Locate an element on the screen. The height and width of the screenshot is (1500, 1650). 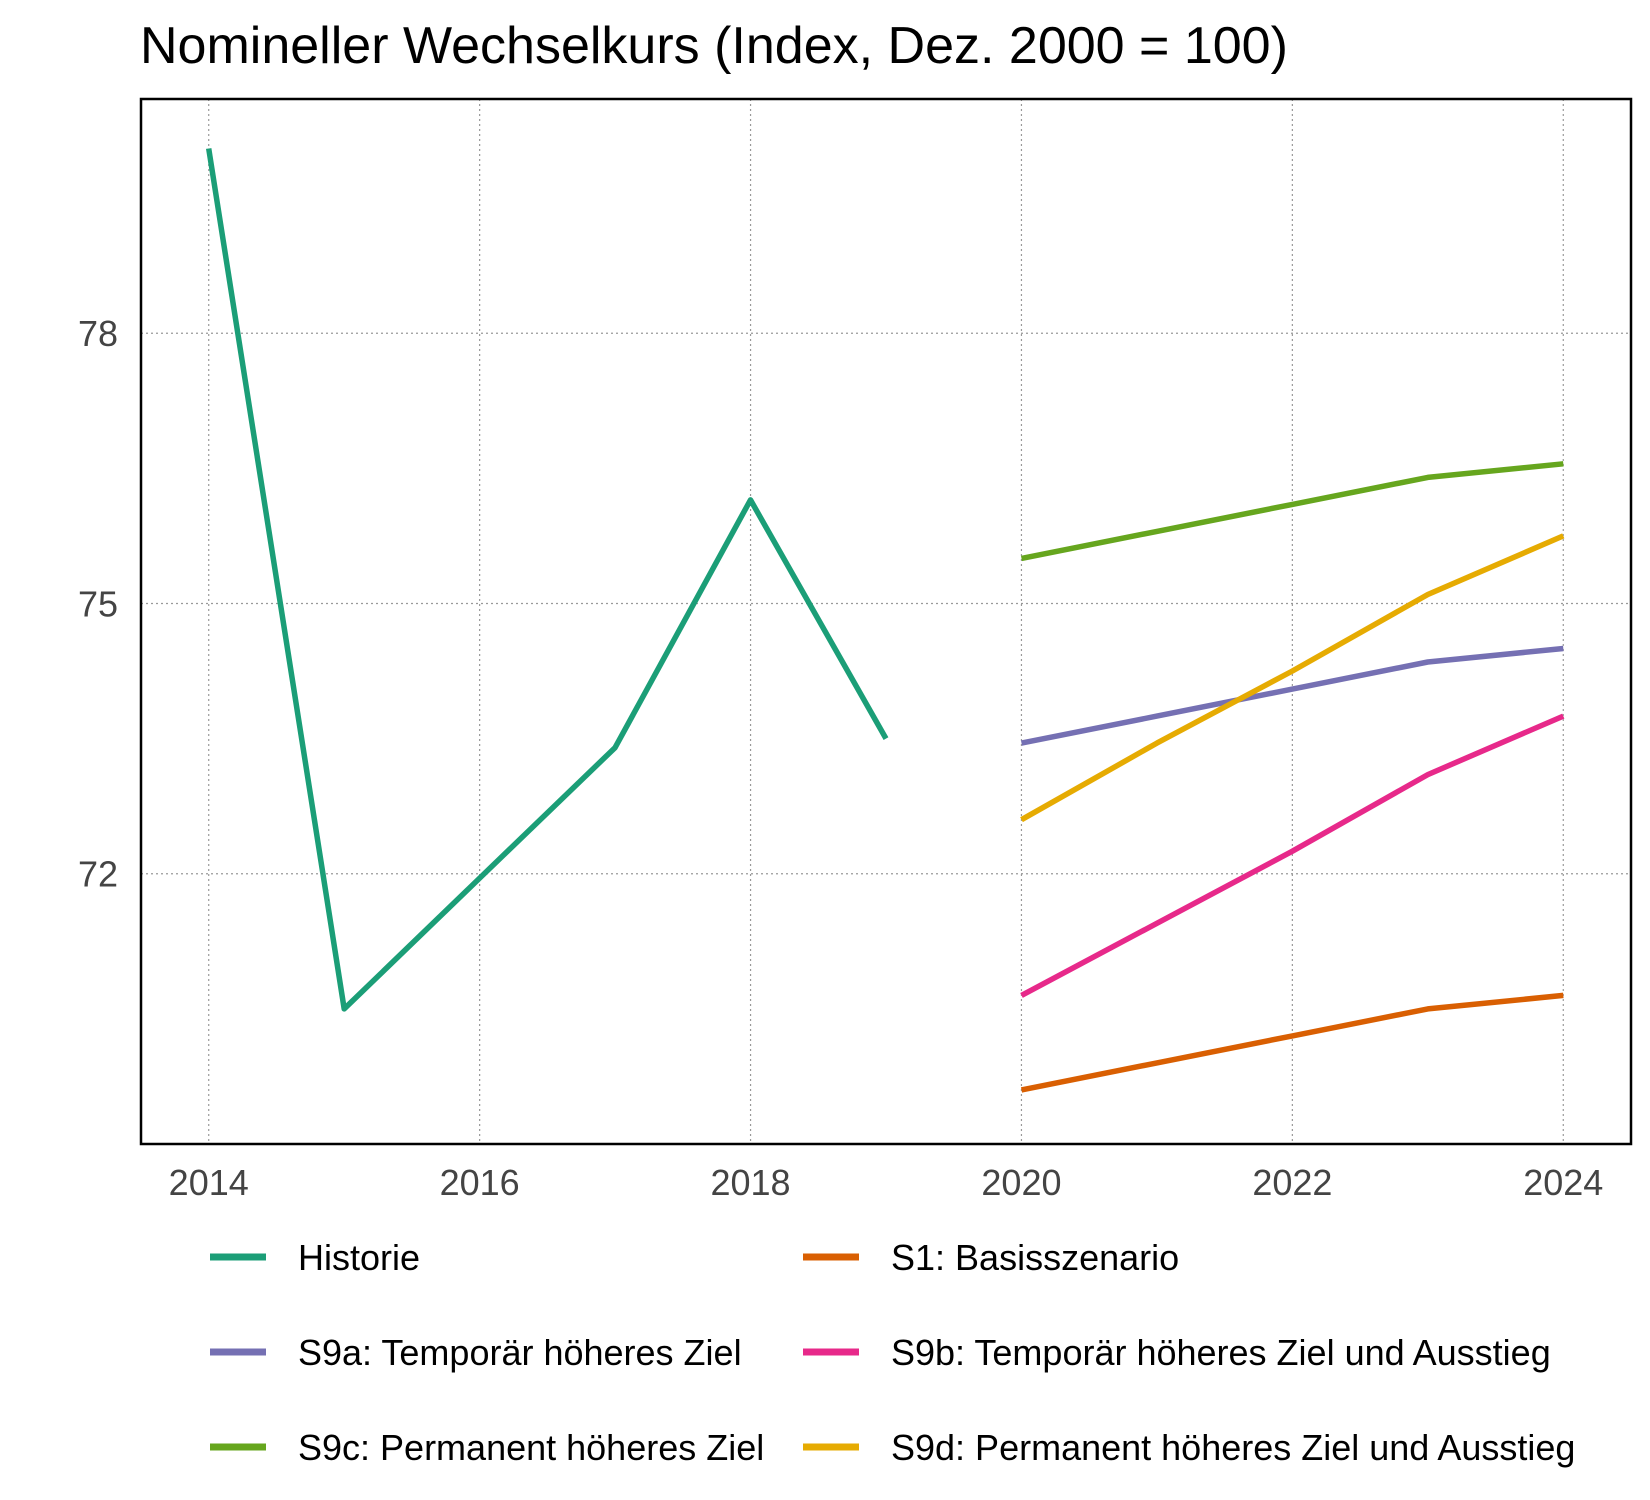
x-tick-label: 2024 is located at coordinates (1563, 1182).